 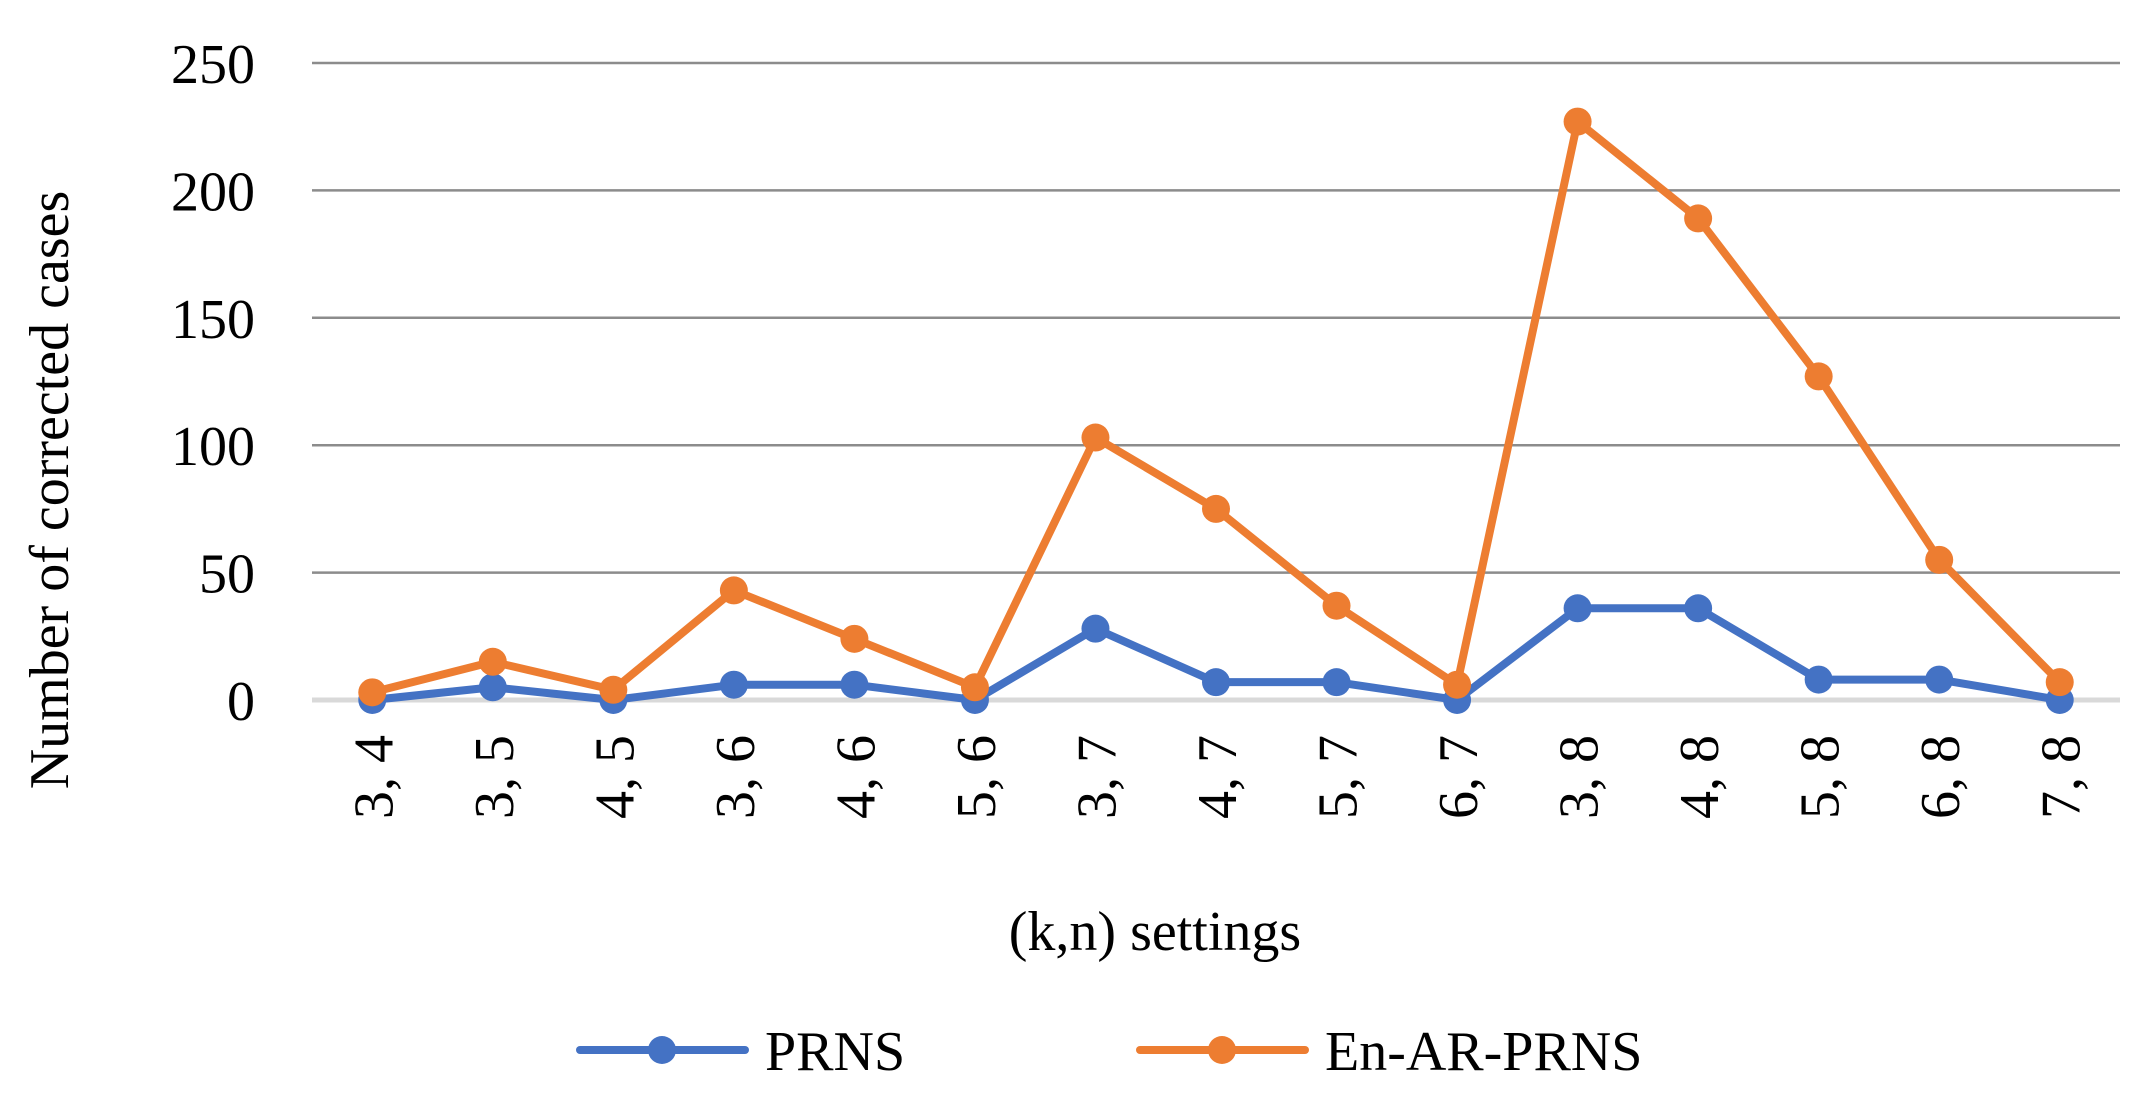 I want to click on x-tick-label: 7, 8, so click(x=2062, y=777).